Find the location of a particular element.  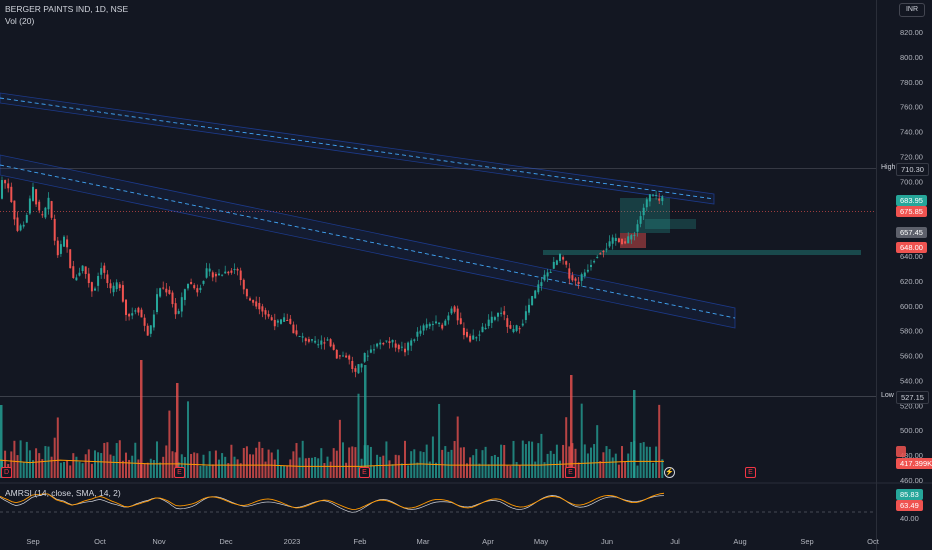

time-tick-13: Oct is located at coordinates (873, 541).